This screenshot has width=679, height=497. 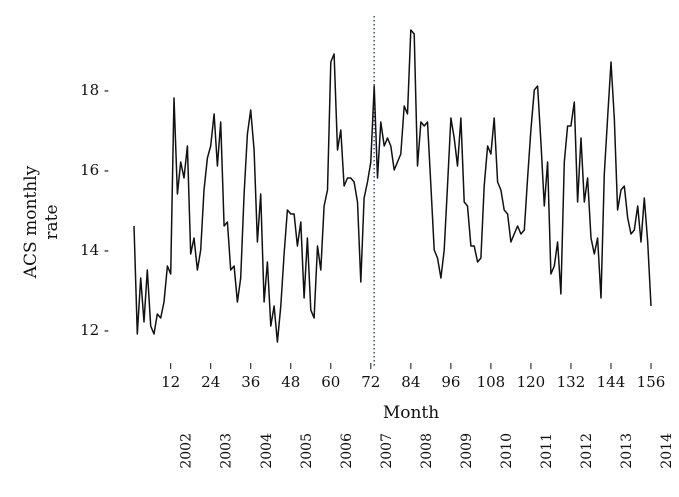 What do you see at coordinates (410, 382) in the screenshot?
I see `x-tick-label: 84` at bounding box center [410, 382].